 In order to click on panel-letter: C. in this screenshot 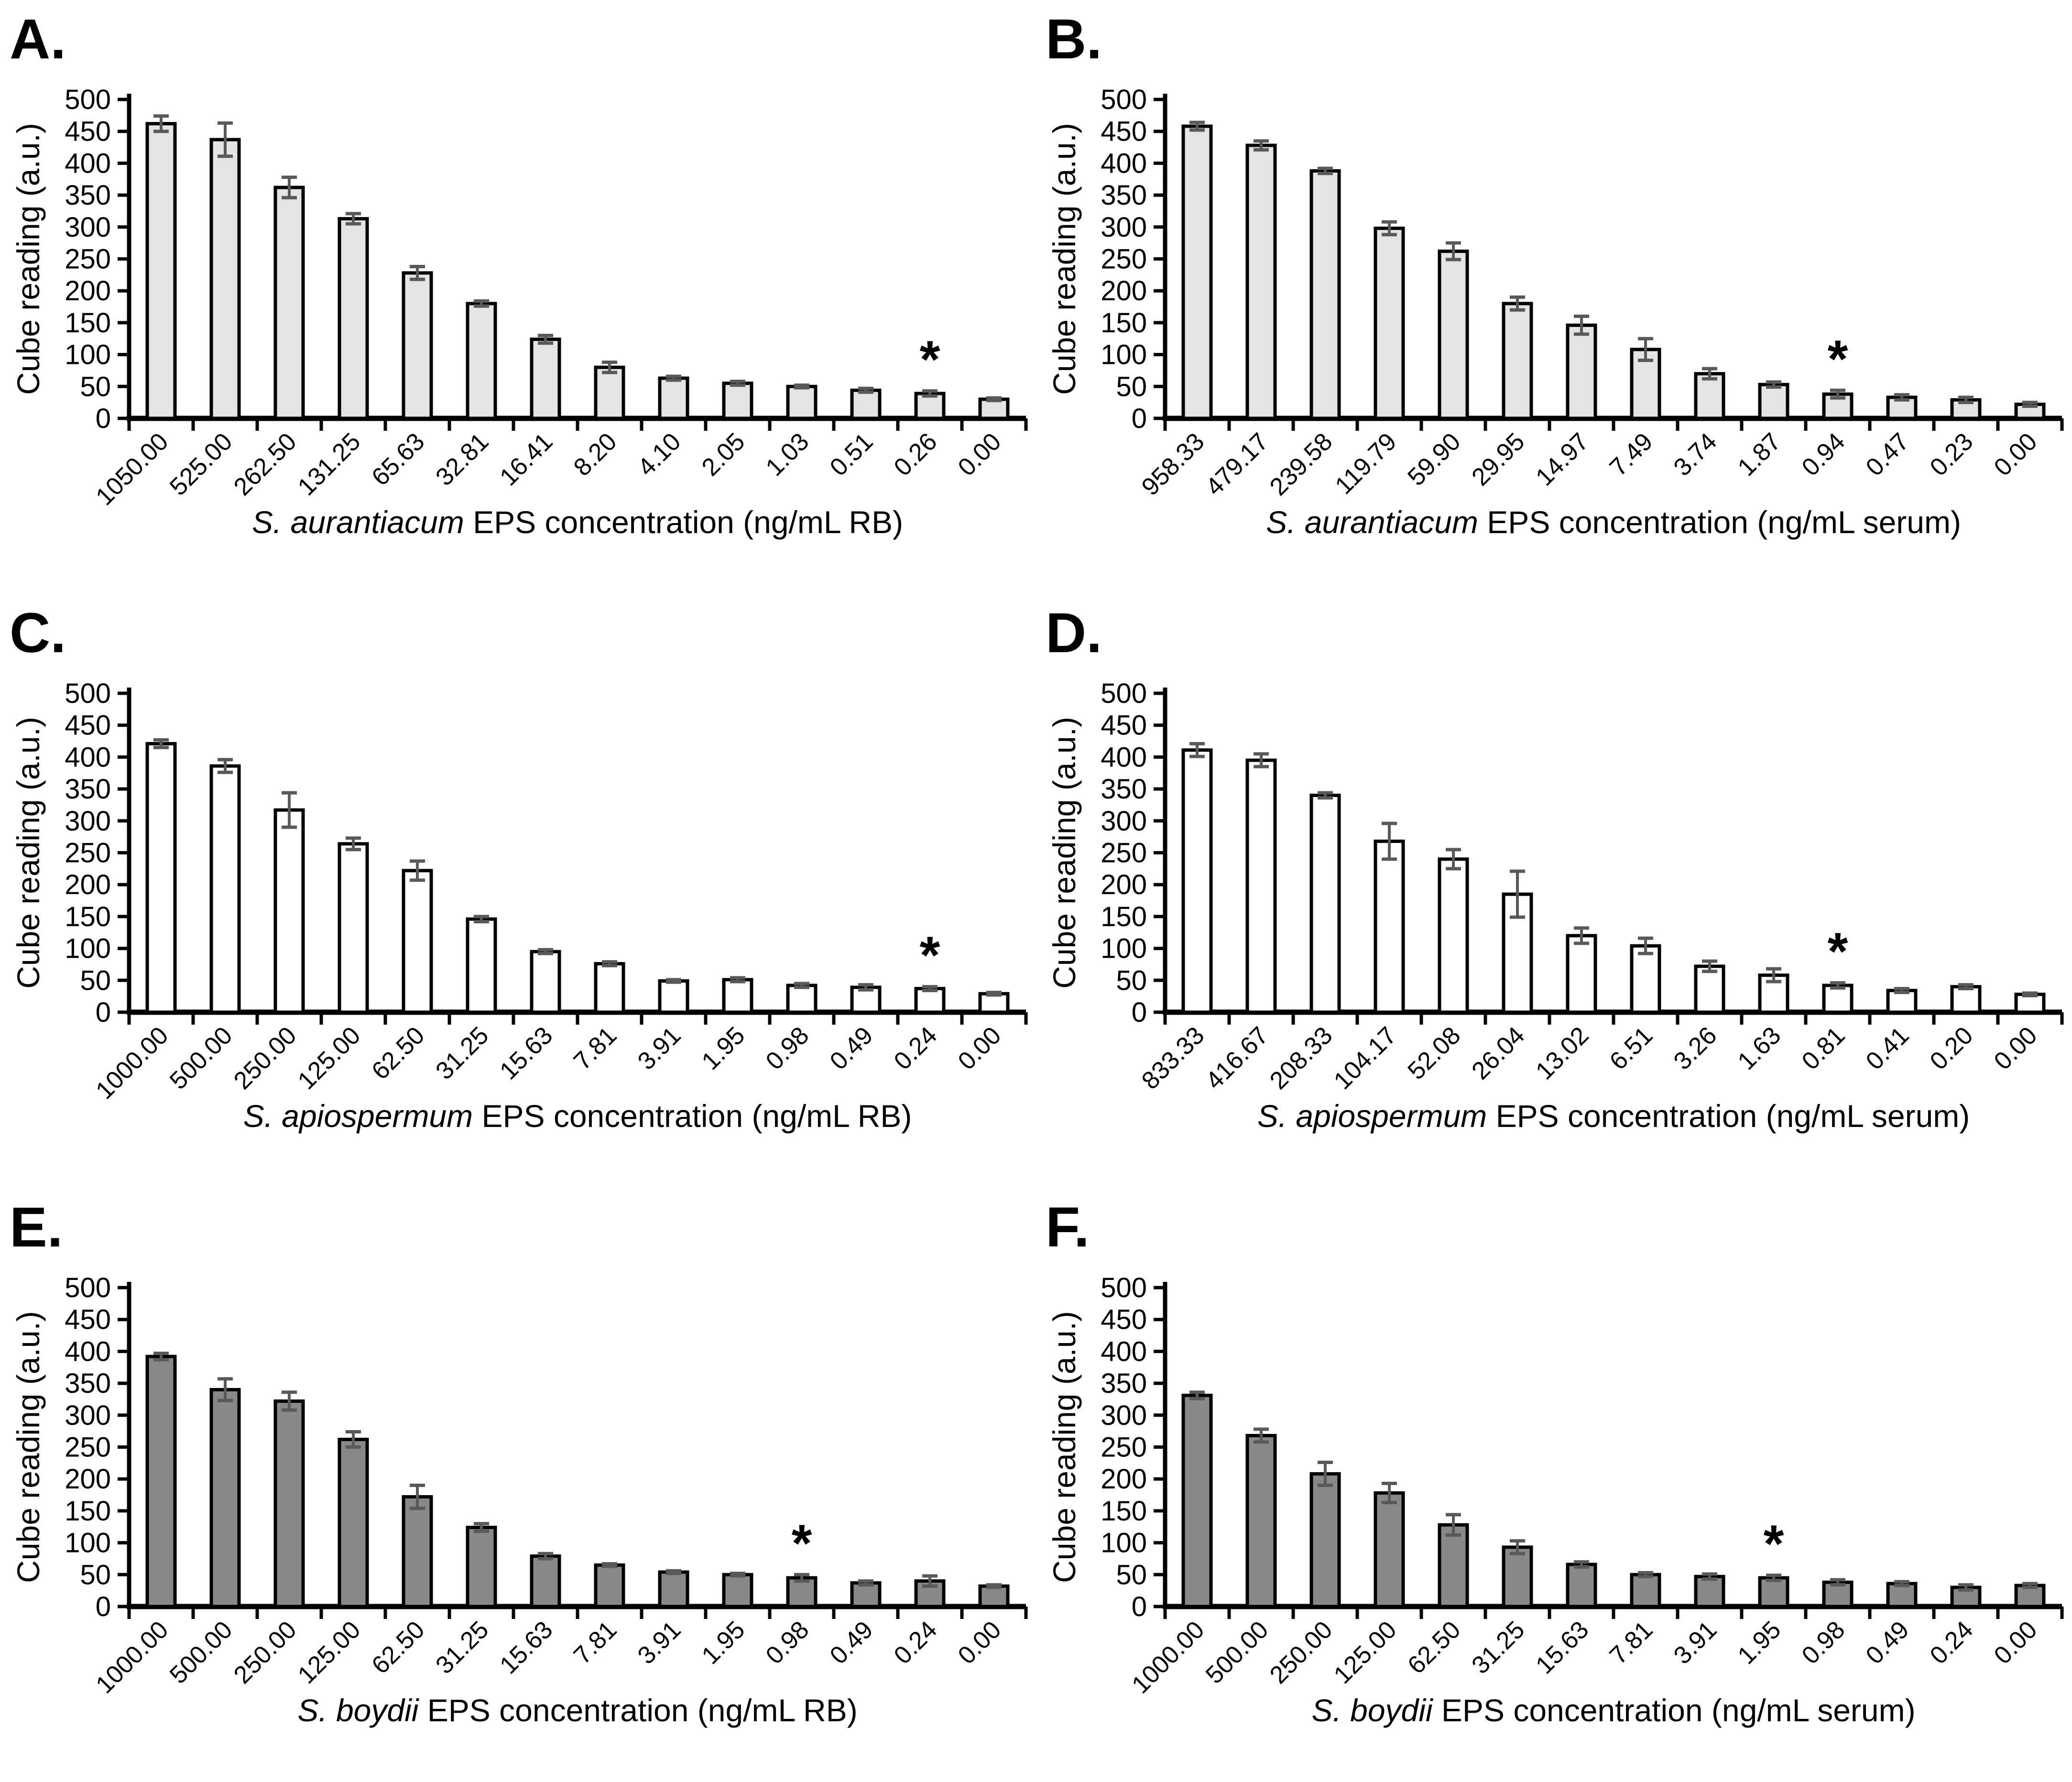, I will do `click(38, 633)`.